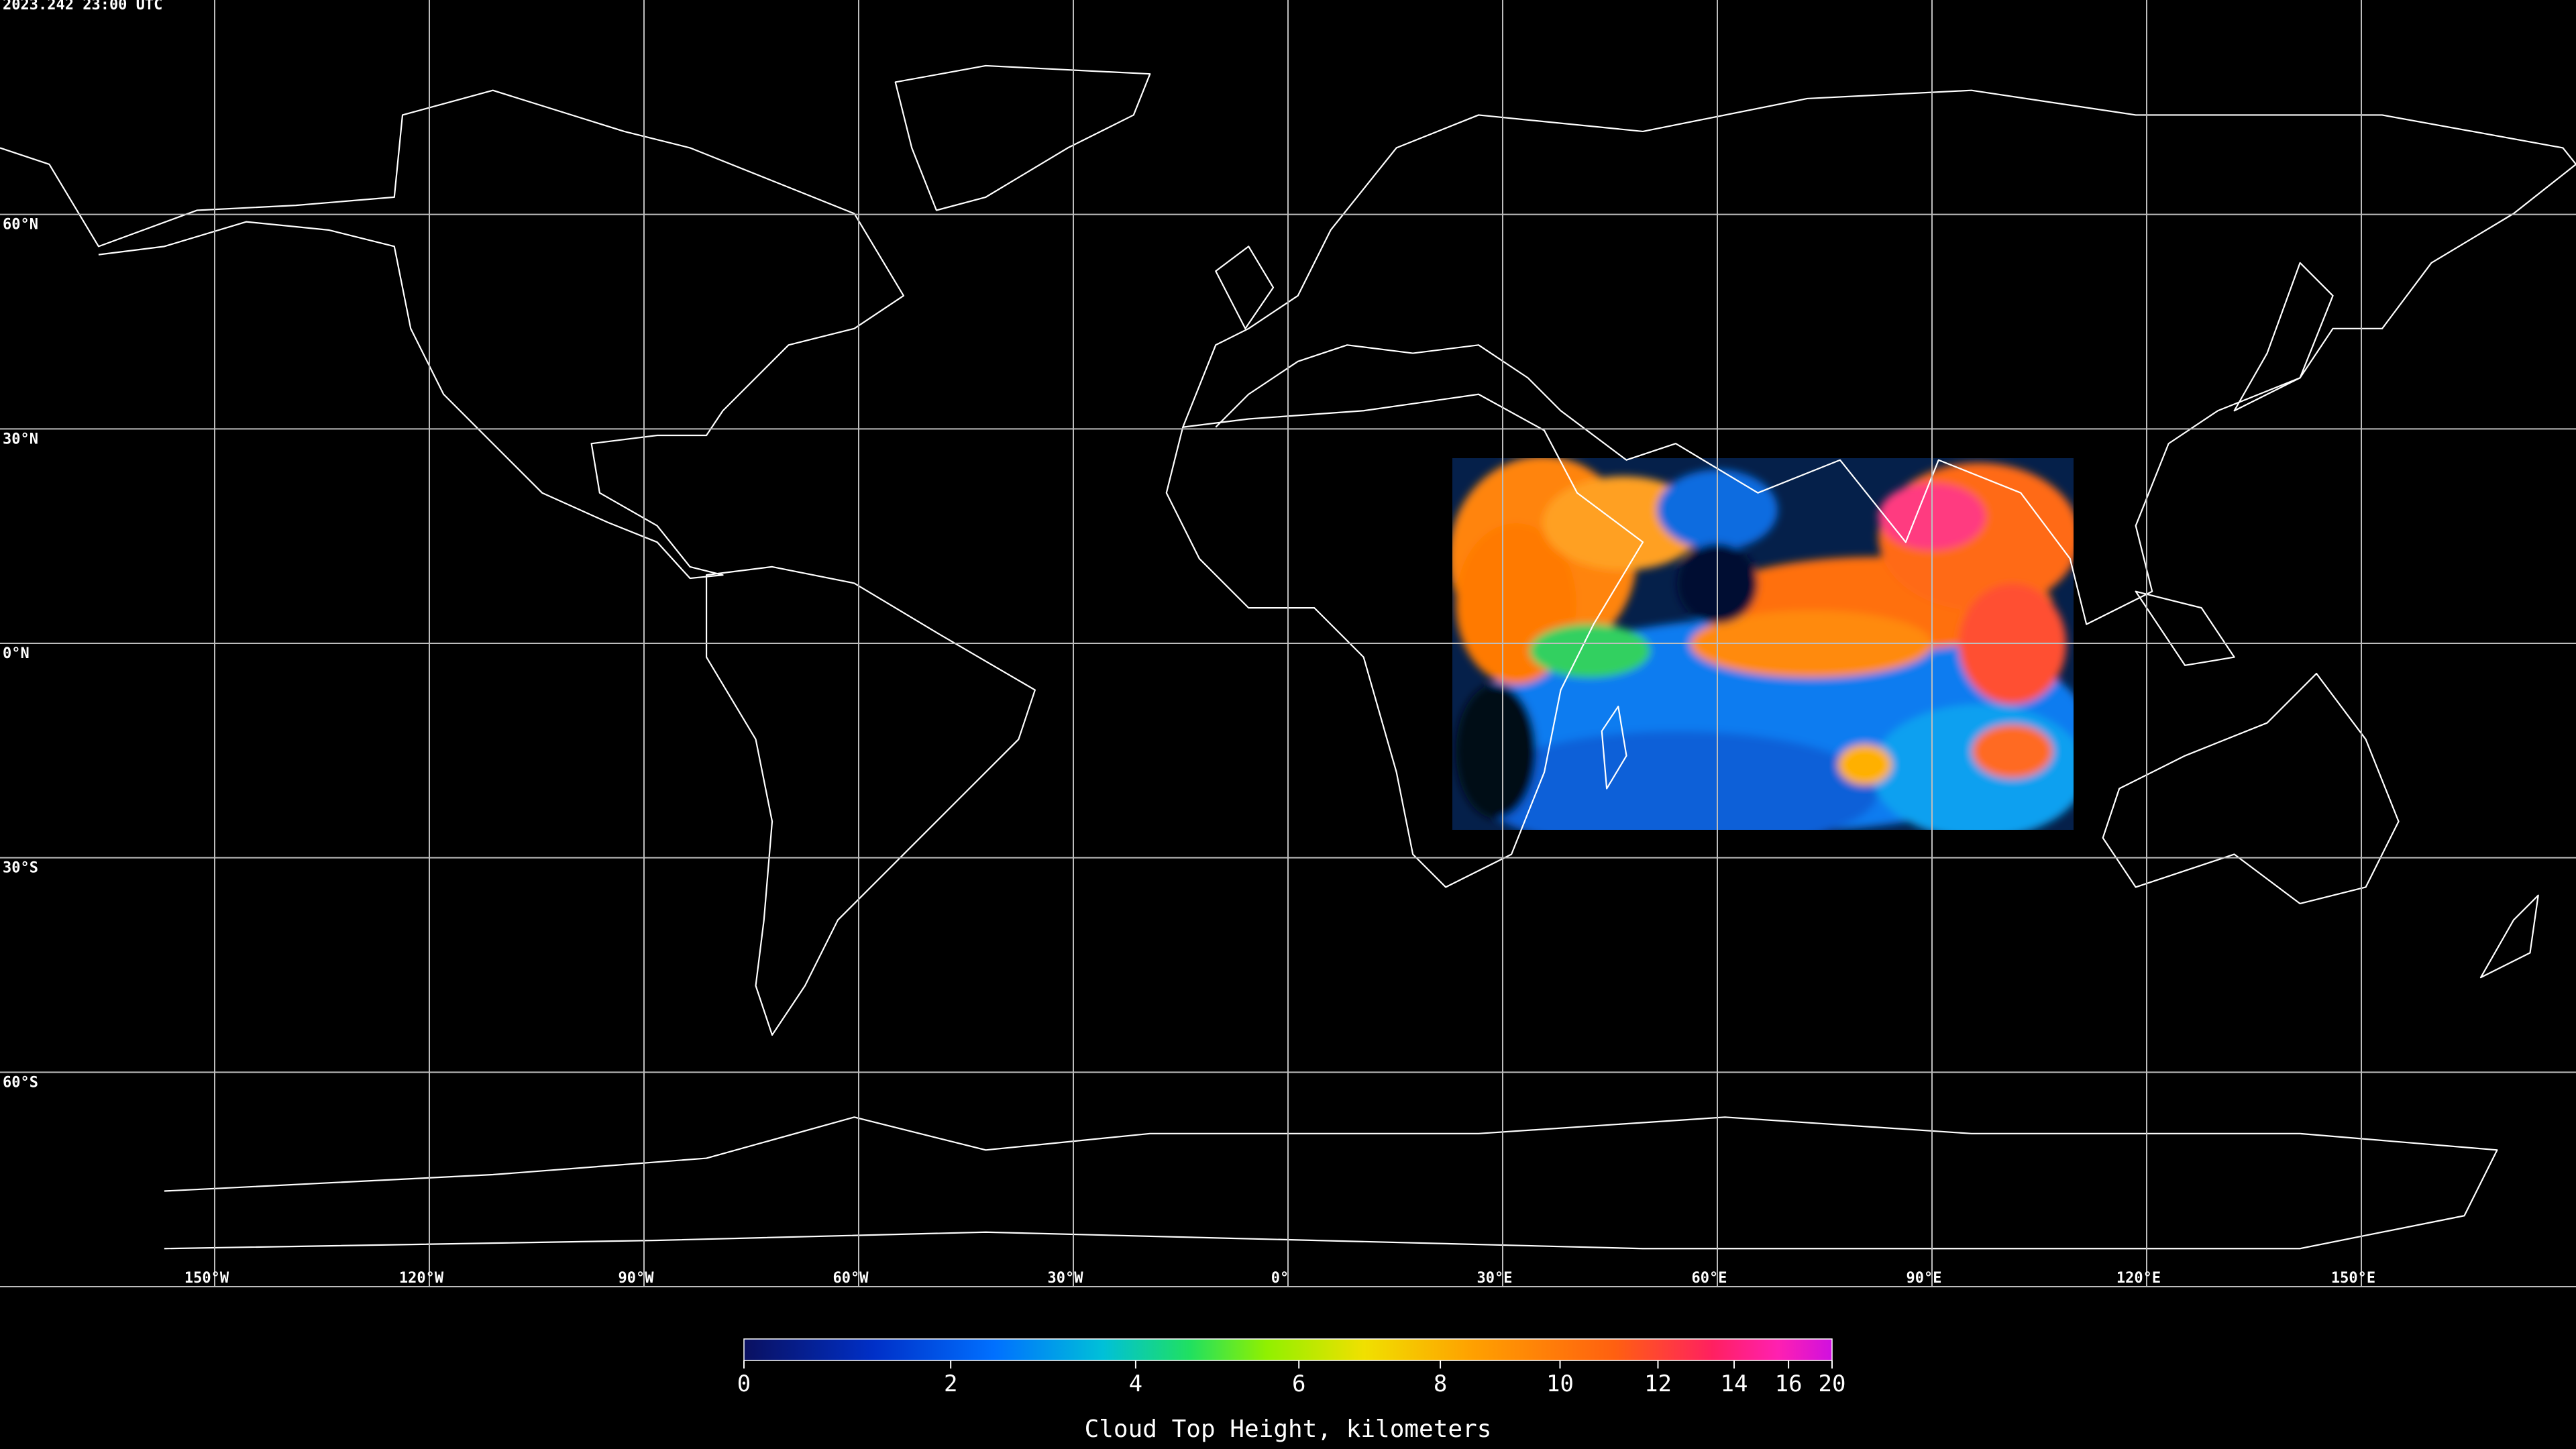  What do you see at coordinates (82, 6) in the screenshot?
I see `timestamp: 2023.242 23:00 UTC` at bounding box center [82, 6].